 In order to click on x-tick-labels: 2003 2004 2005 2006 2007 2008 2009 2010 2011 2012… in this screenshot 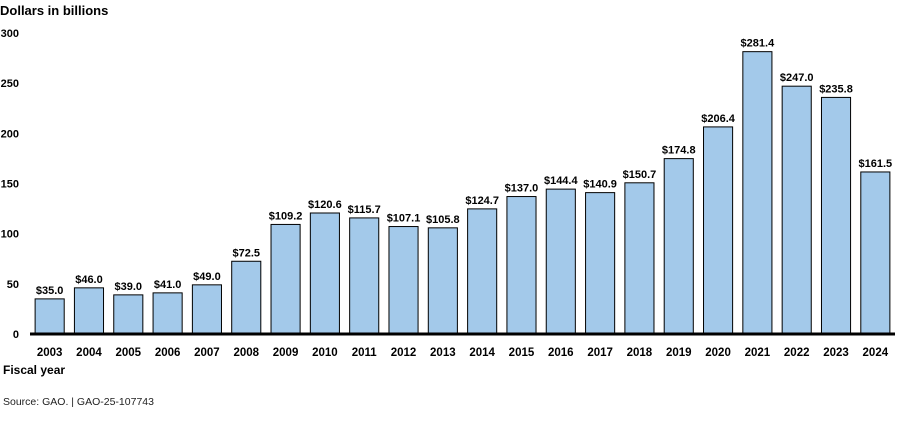, I will do `click(463, 353)`.